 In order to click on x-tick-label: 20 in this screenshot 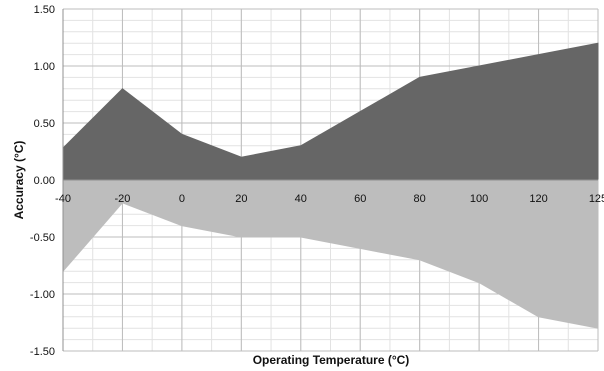, I will do `click(241, 199)`.